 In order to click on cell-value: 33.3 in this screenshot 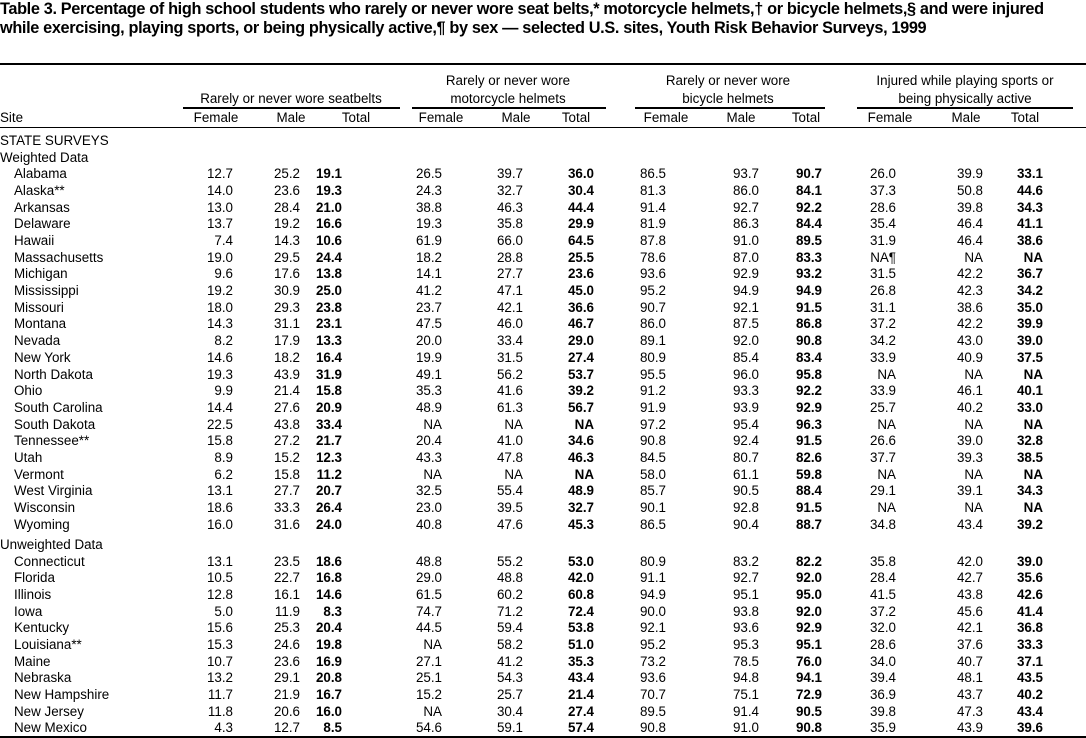, I will do `click(1029, 644)`.